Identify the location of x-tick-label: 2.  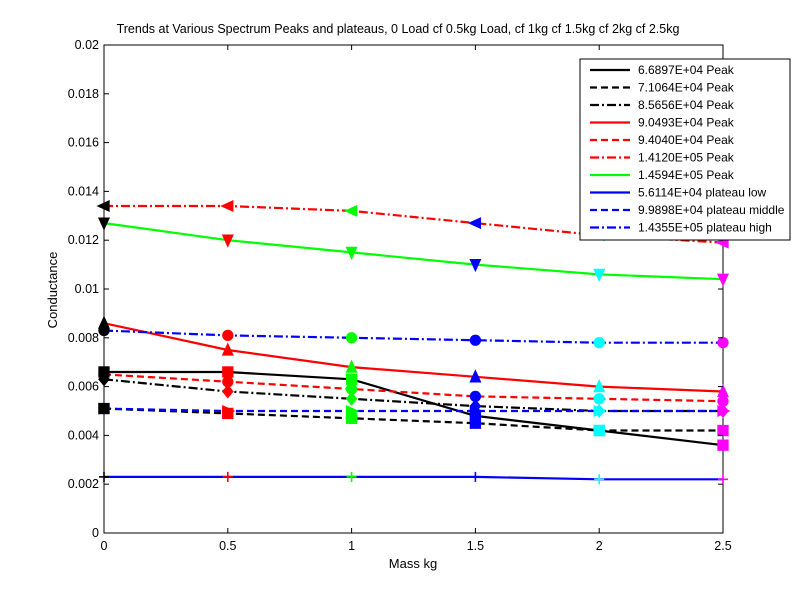
(599, 546).